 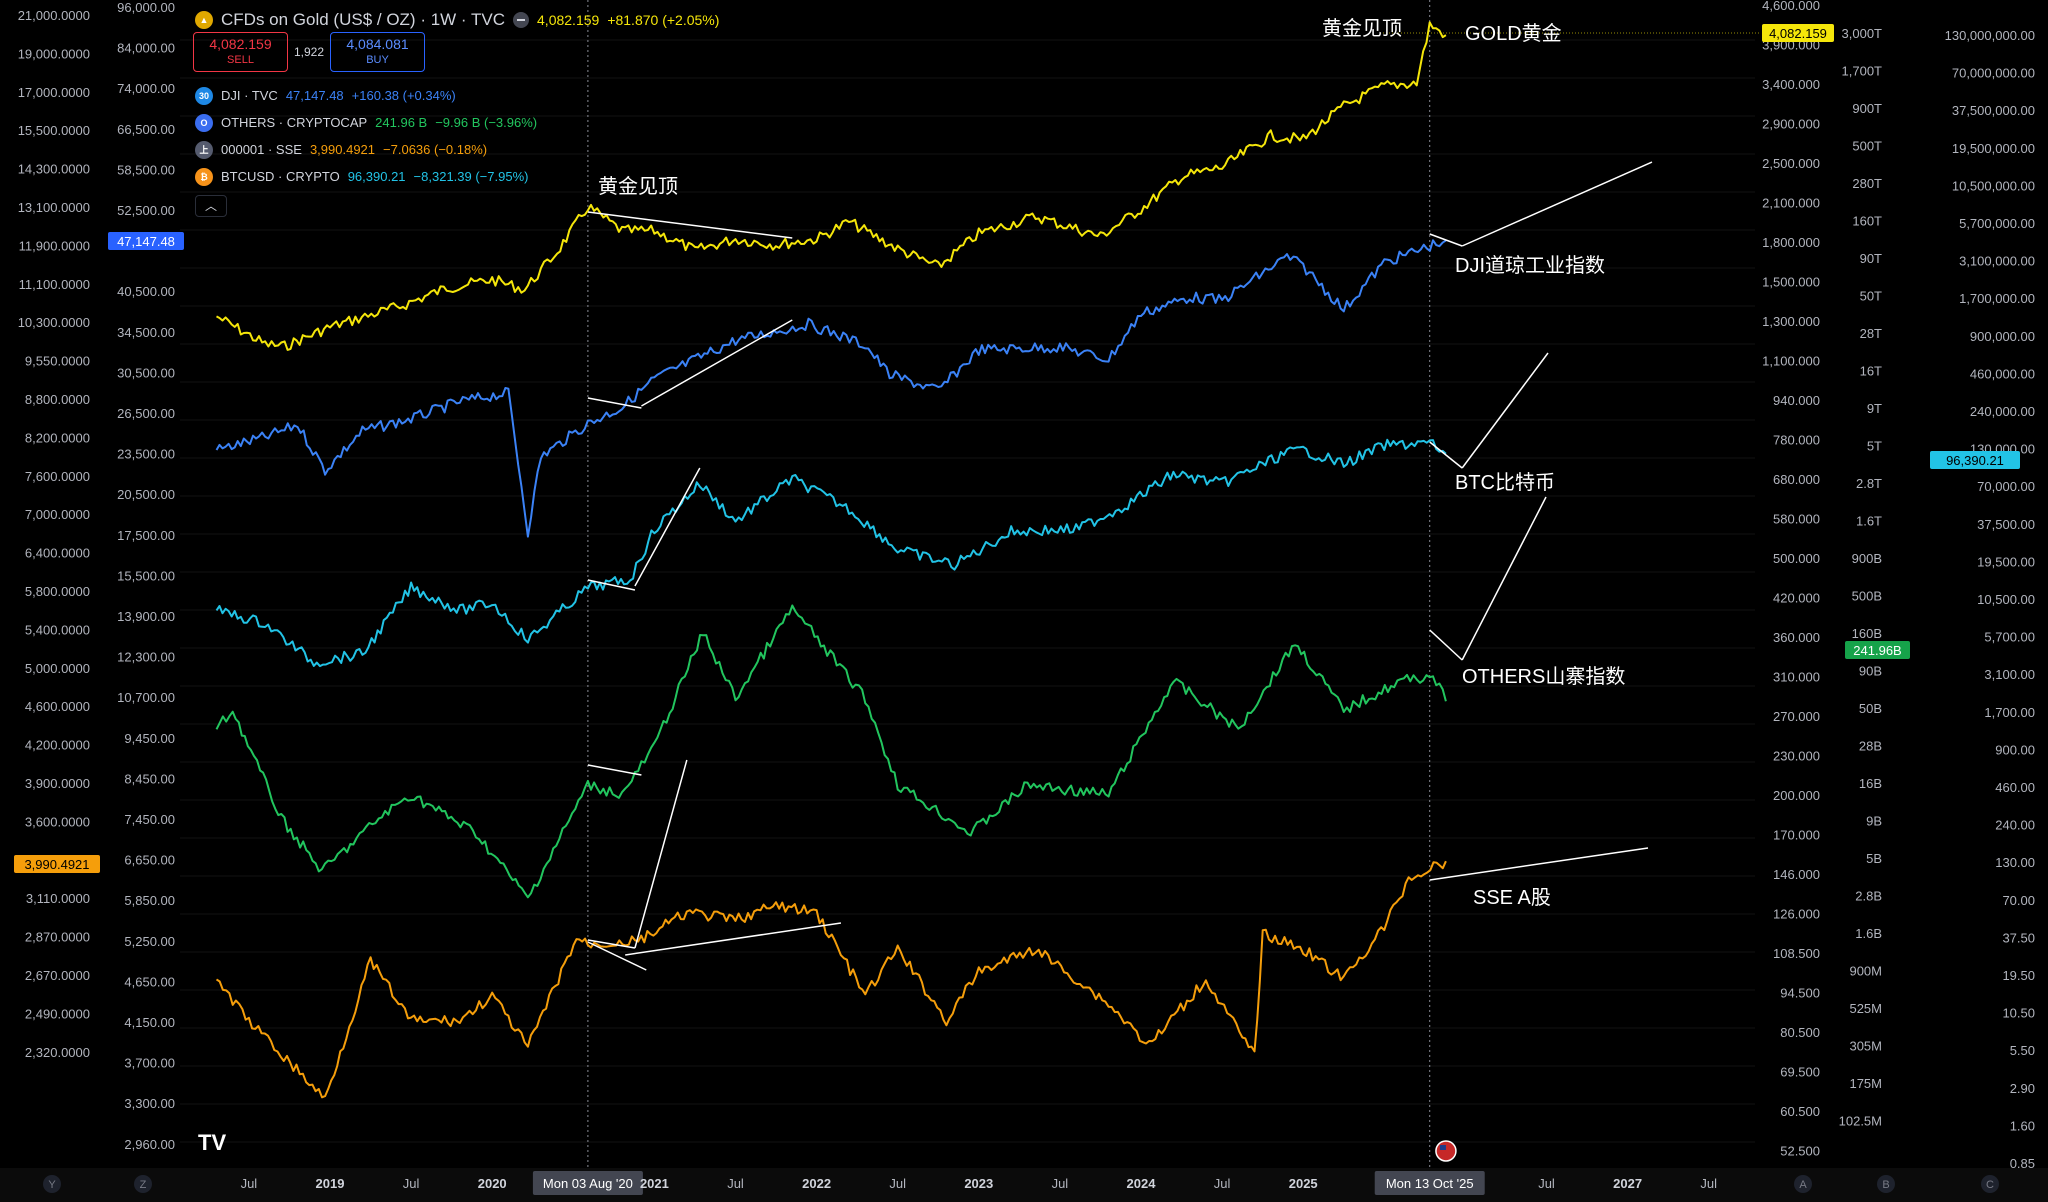 I want to click on left-axis-2-tick: 5,250.00, so click(x=149, y=941).